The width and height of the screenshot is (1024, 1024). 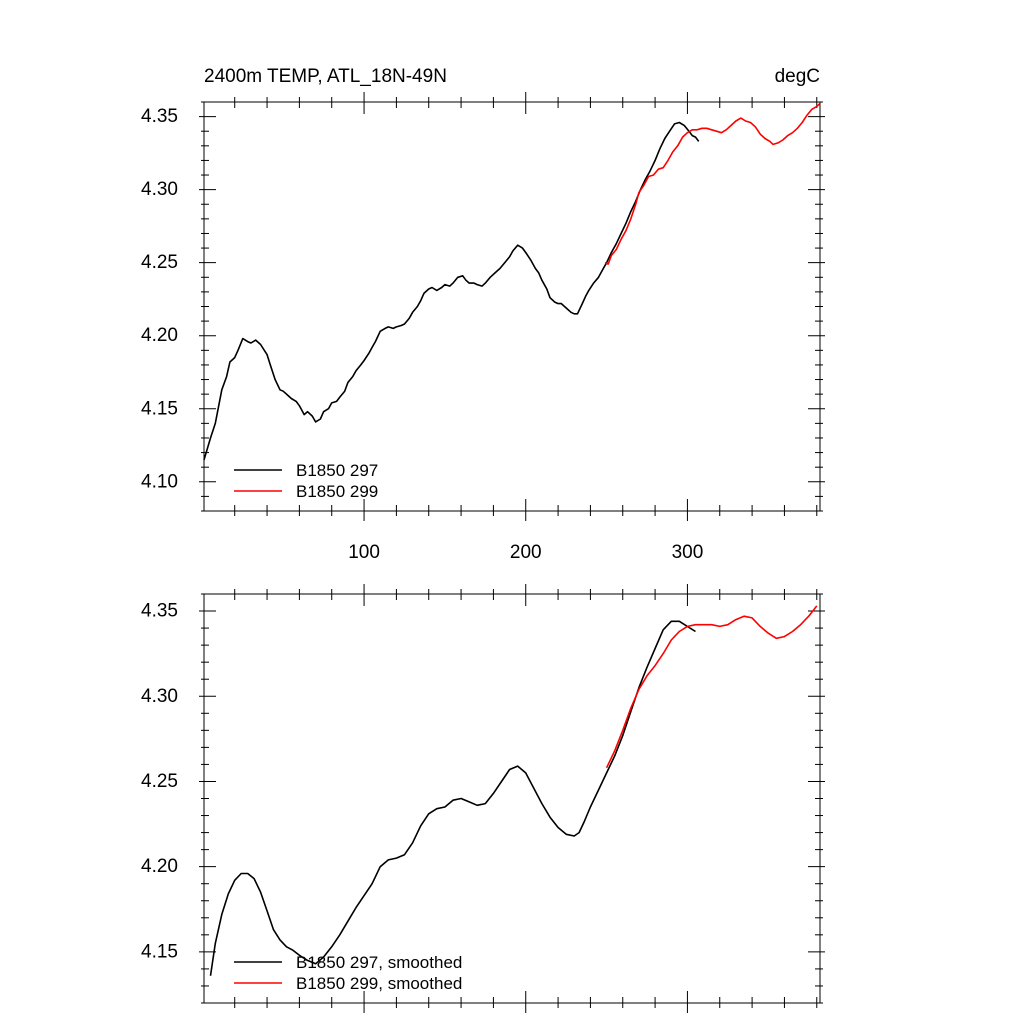 I want to click on legend-label-b1850-297-smoothed: B1850 297, smoothed, so click(x=379, y=962).